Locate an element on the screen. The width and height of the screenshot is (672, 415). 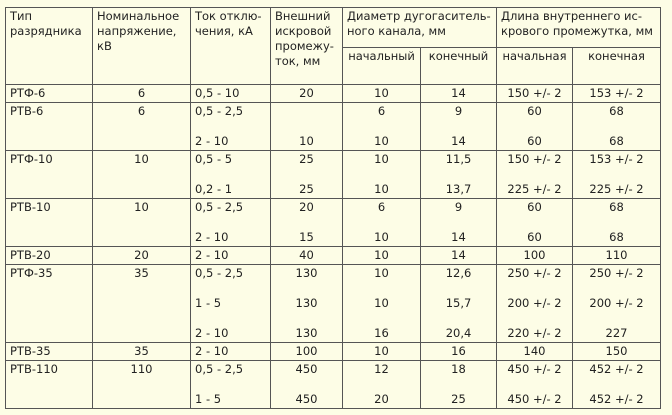
header-line: искровой is located at coordinates (303, 31).